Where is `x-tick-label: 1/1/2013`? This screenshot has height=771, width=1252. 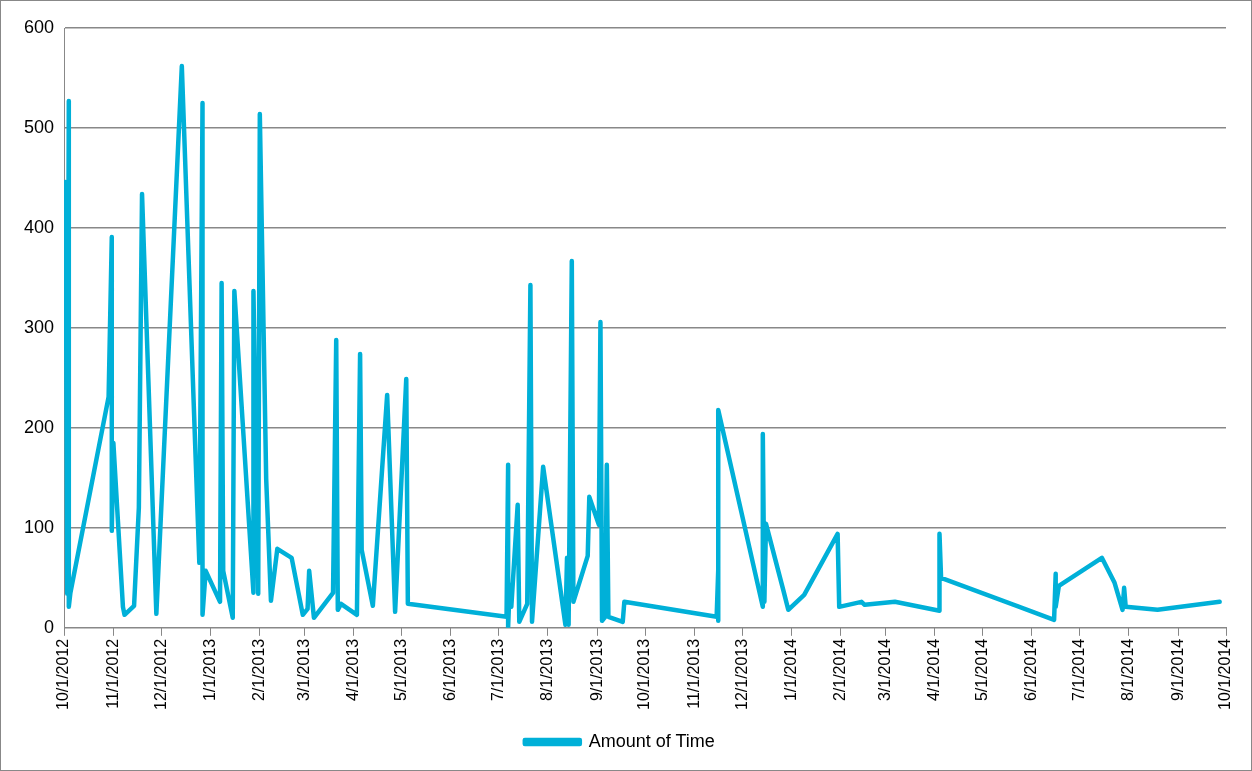
x-tick-label: 1/1/2013 is located at coordinates (209, 670).